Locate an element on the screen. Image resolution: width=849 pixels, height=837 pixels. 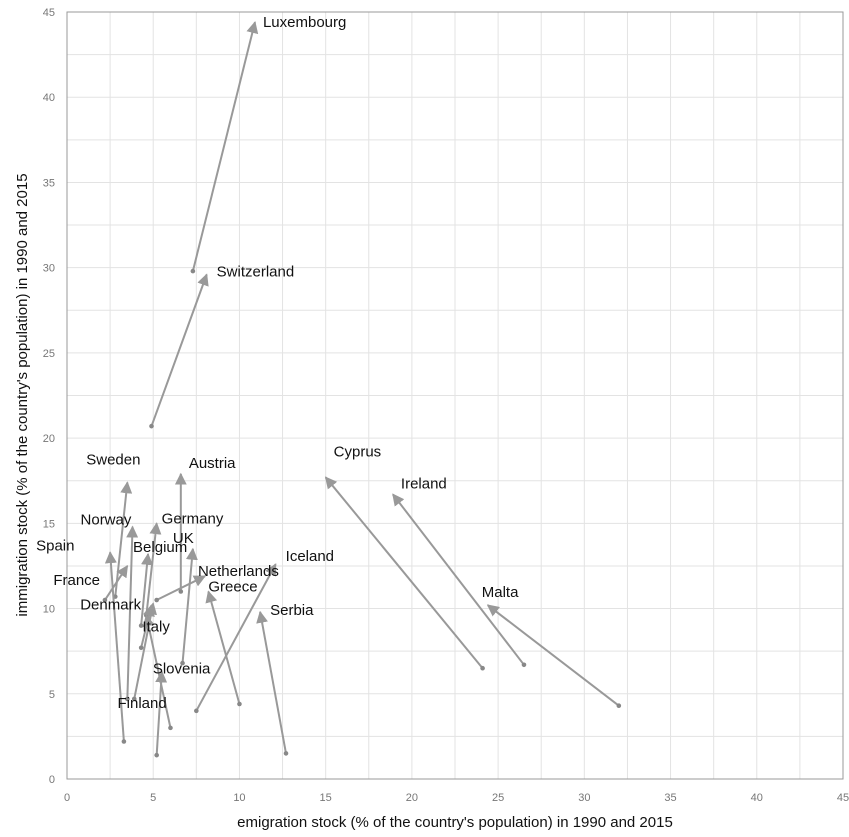
label-finland: Finland is located at coordinates (141, 703).